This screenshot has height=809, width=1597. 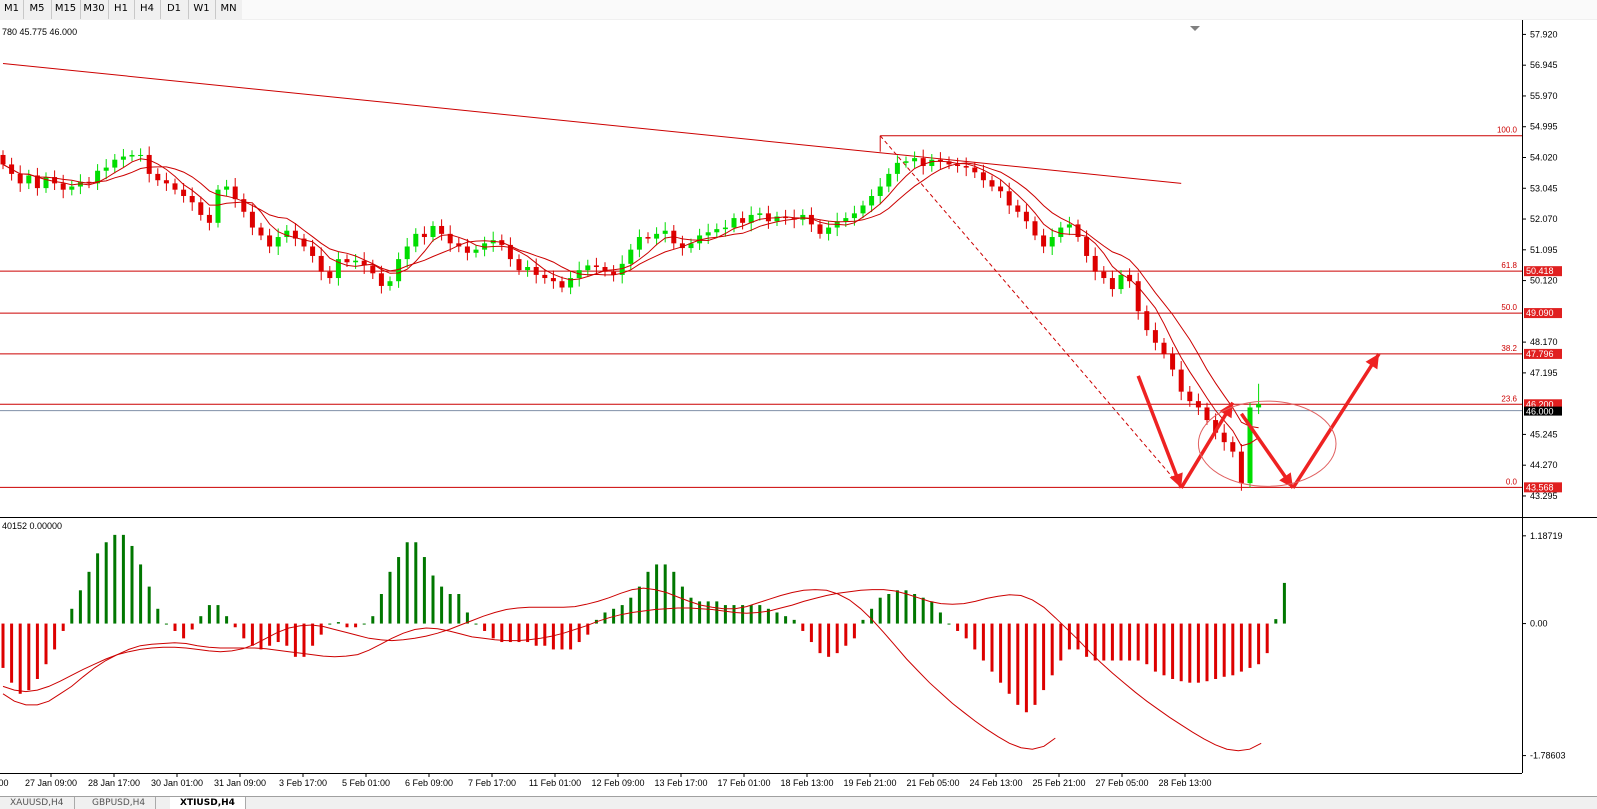 What do you see at coordinates (1543, 411) in the screenshot?
I see `current-price-tag` at bounding box center [1543, 411].